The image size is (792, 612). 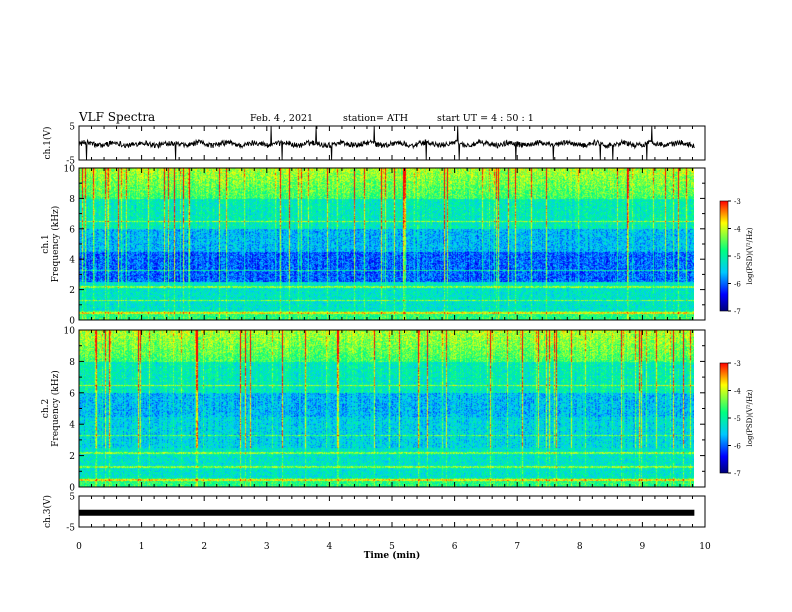 What do you see at coordinates (204, 547) in the screenshot?
I see `x-tick-label: 2` at bounding box center [204, 547].